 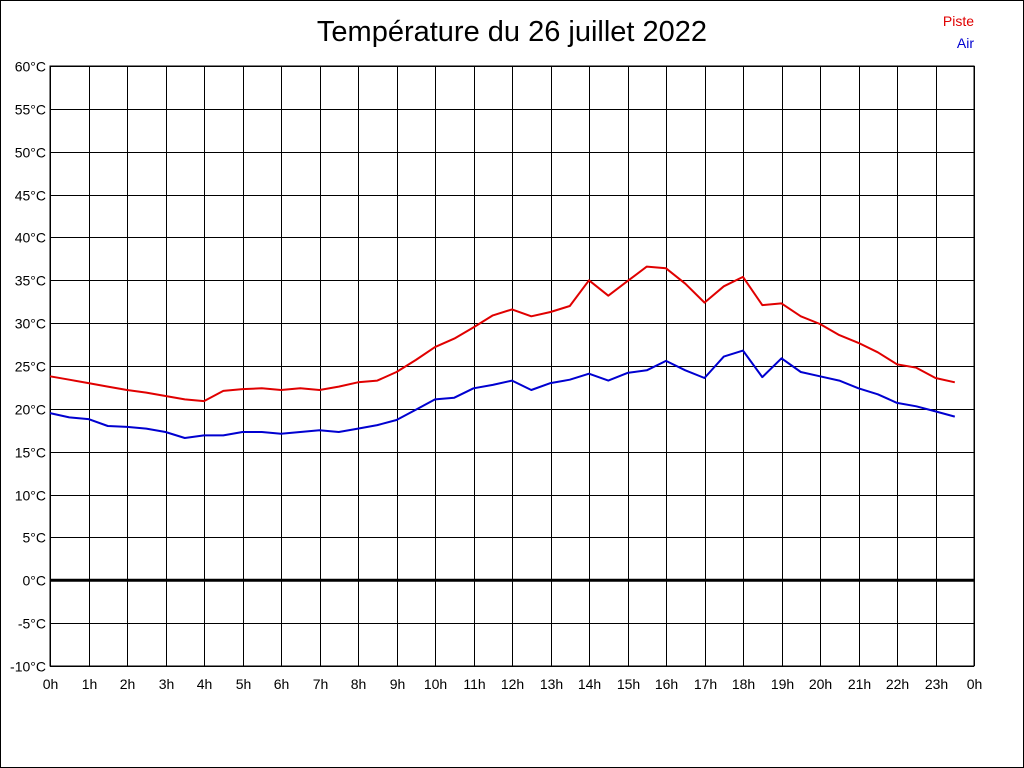 I want to click on x-tick-label: 1h, so click(x=90, y=684).